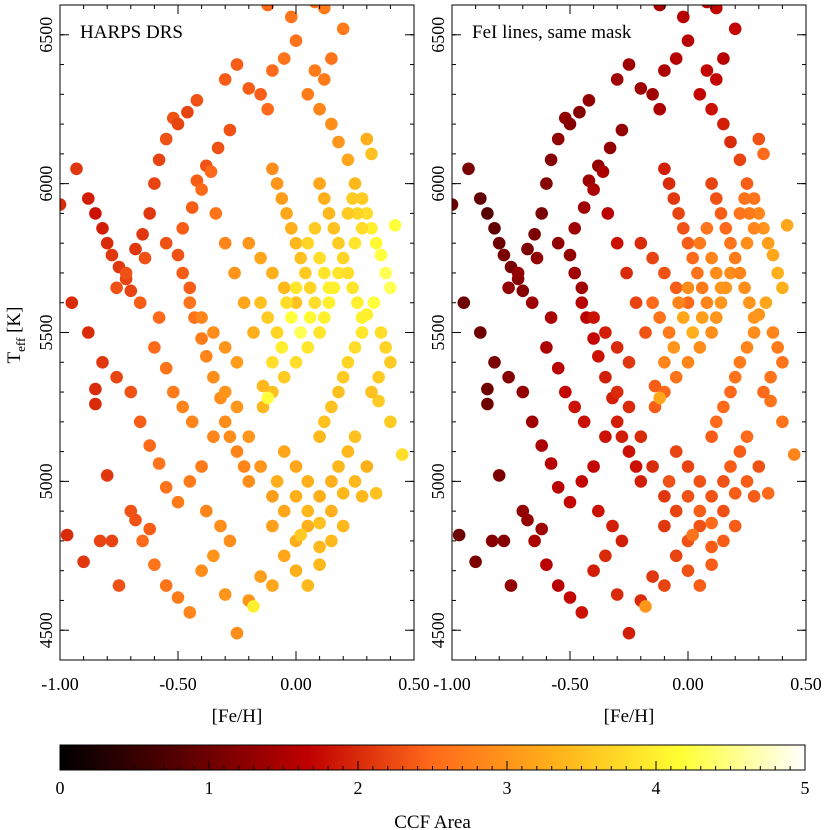 The width and height of the screenshot is (830, 830). I want to click on panel-left-title: HARPS DRS, so click(131, 32).